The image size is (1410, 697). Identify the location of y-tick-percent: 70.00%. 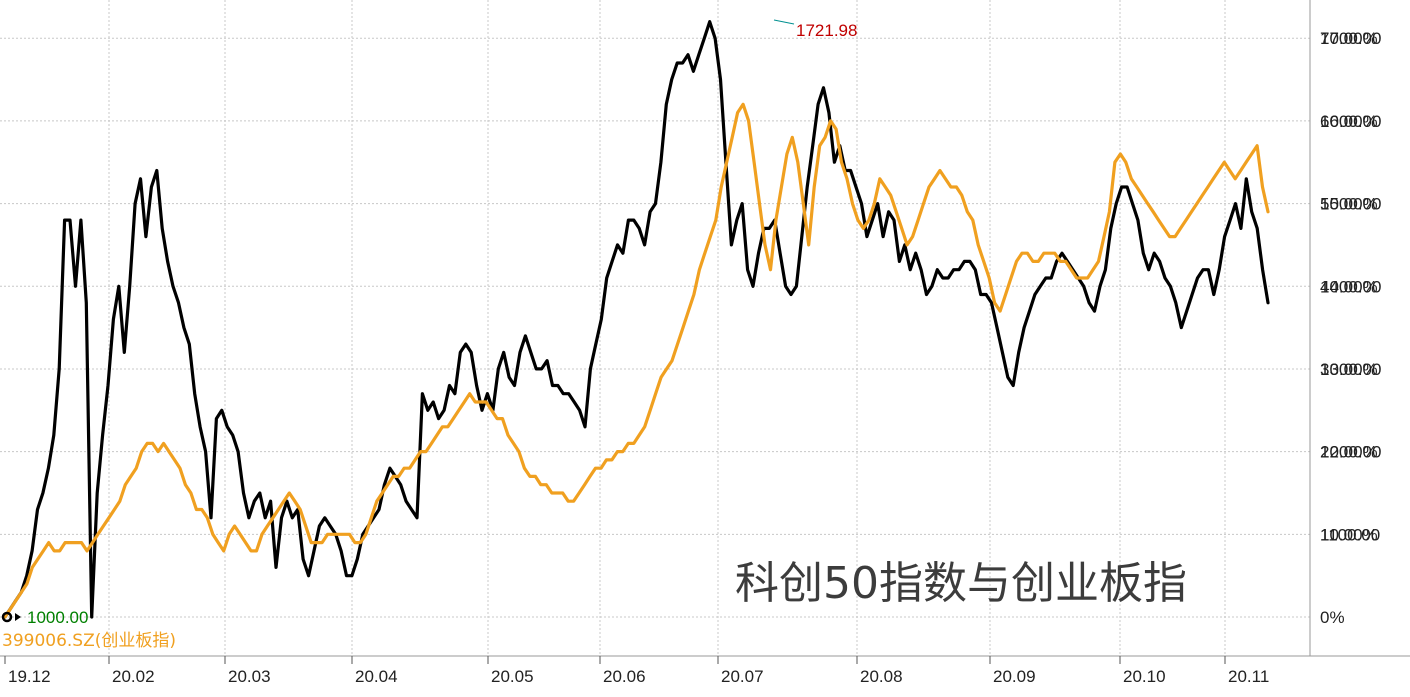
(1349, 38).